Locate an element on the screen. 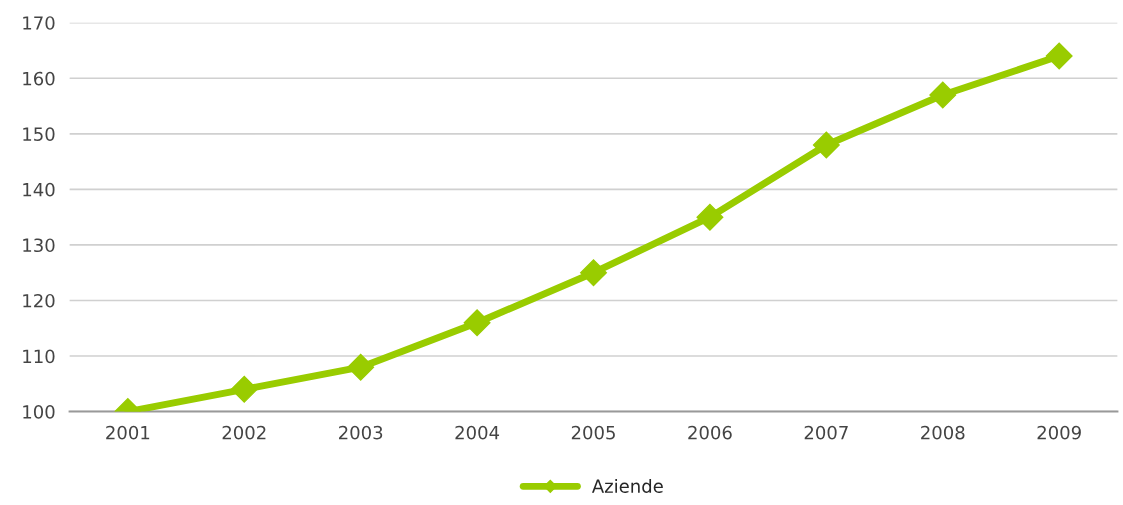 The height and width of the screenshot is (505, 1123). x-tick-label: 2007 is located at coordinates (826, 432).